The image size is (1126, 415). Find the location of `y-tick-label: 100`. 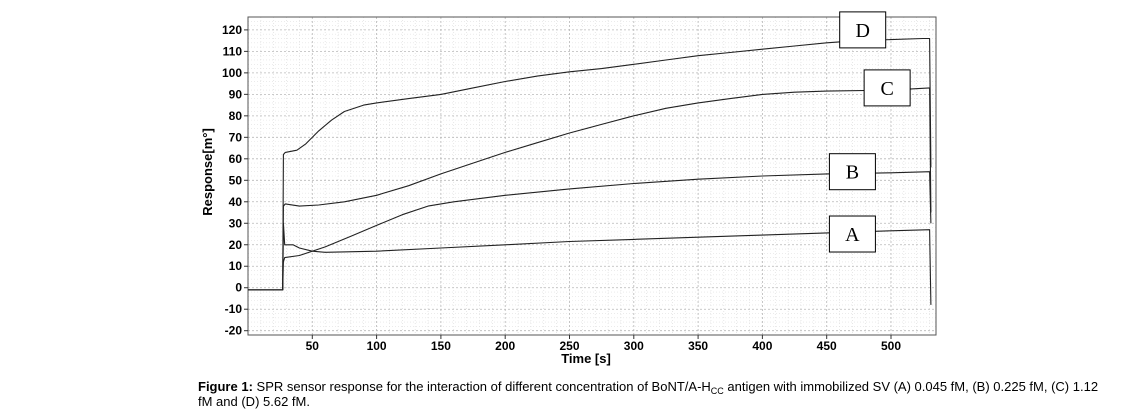

y-tick-label: 100 is located at coordinates (232, 73).